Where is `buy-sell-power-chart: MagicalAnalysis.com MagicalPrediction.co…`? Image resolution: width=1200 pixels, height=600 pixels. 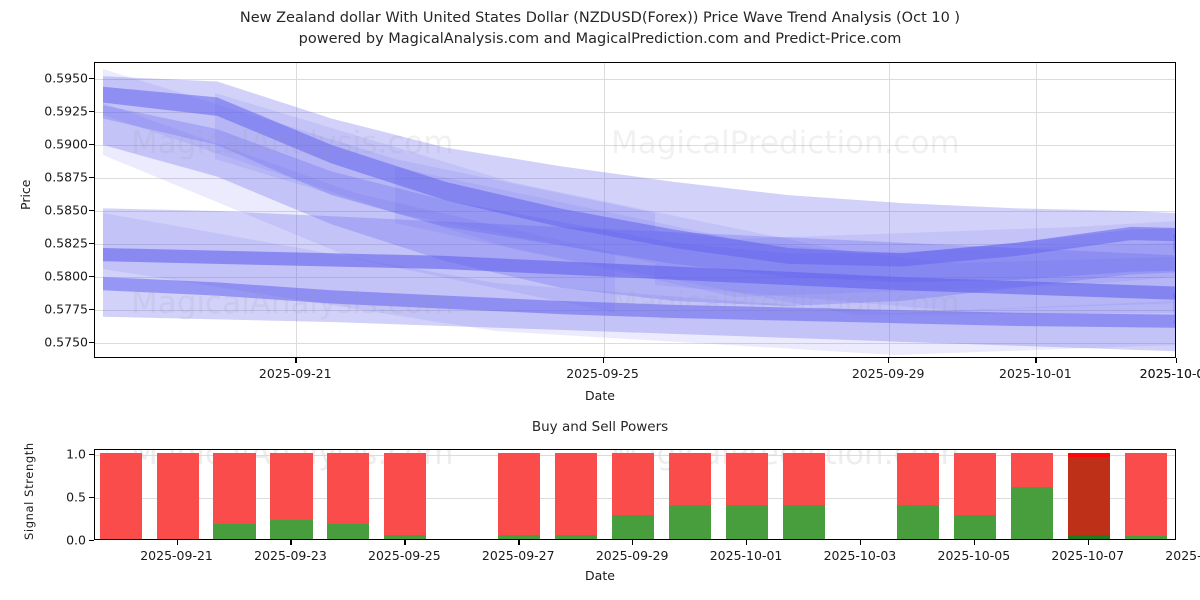 buy-sell-power-chart: MagicalAnalysis.com MagicalPrediction.co… is located at coordinates (635, 494).